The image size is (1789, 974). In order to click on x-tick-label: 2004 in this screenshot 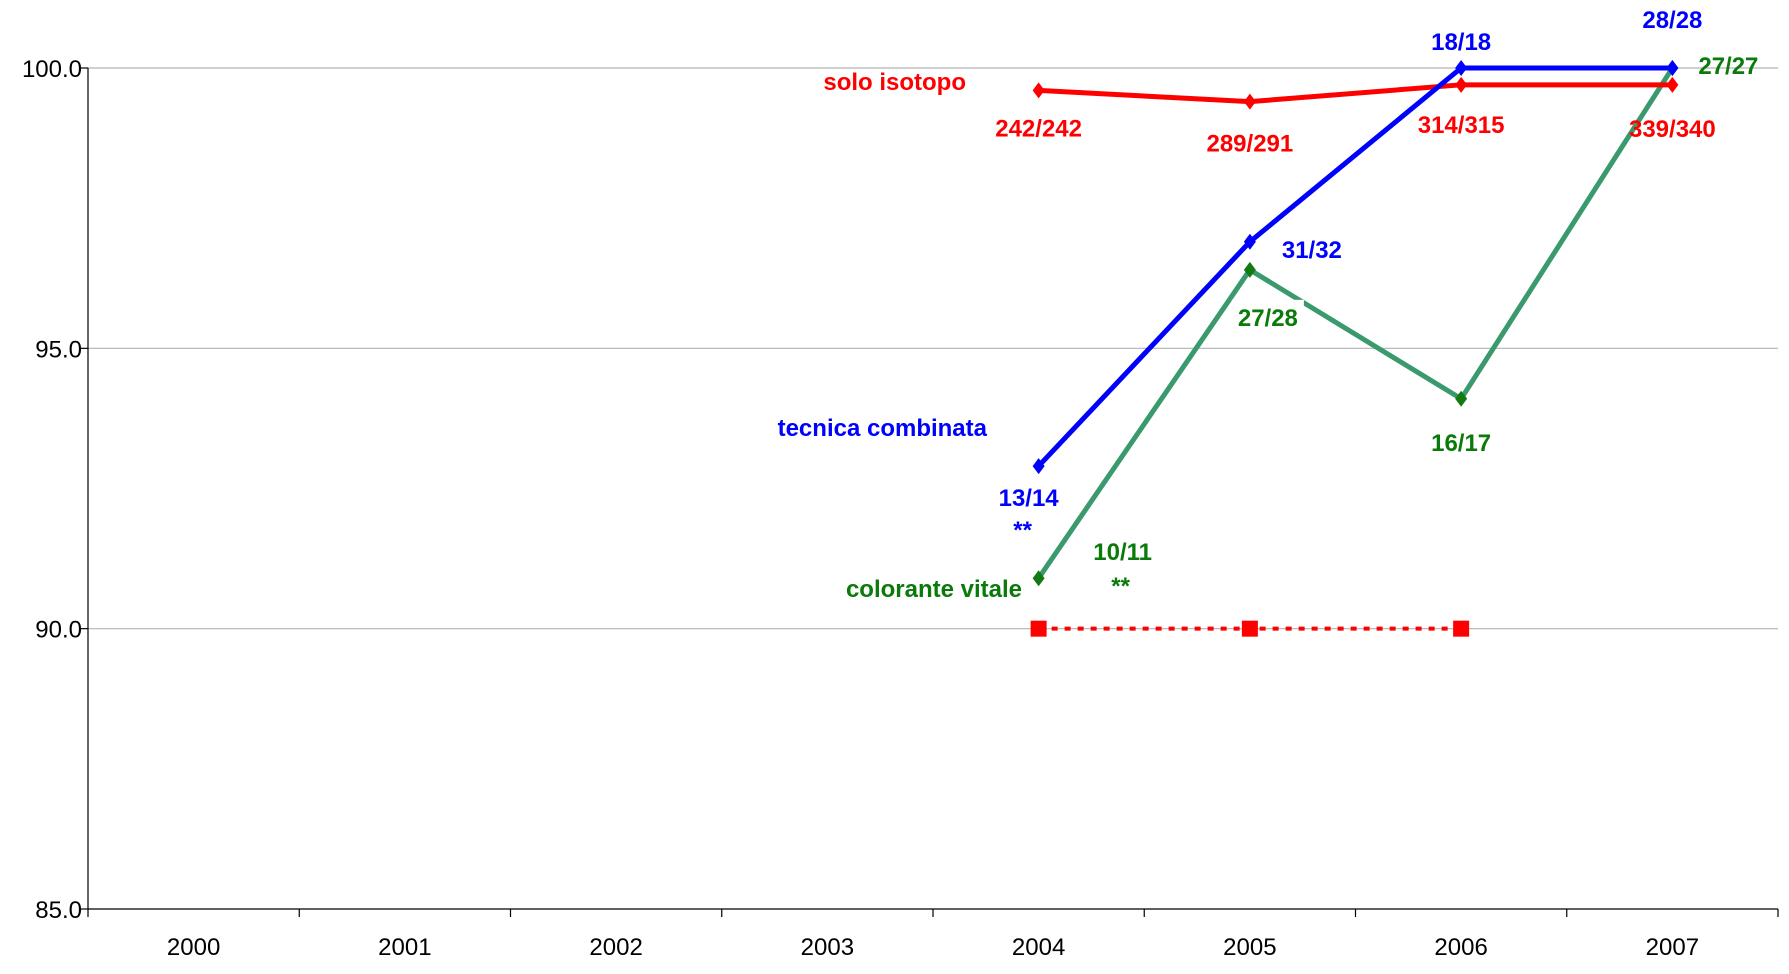, I will do `click(1038, 947)`.